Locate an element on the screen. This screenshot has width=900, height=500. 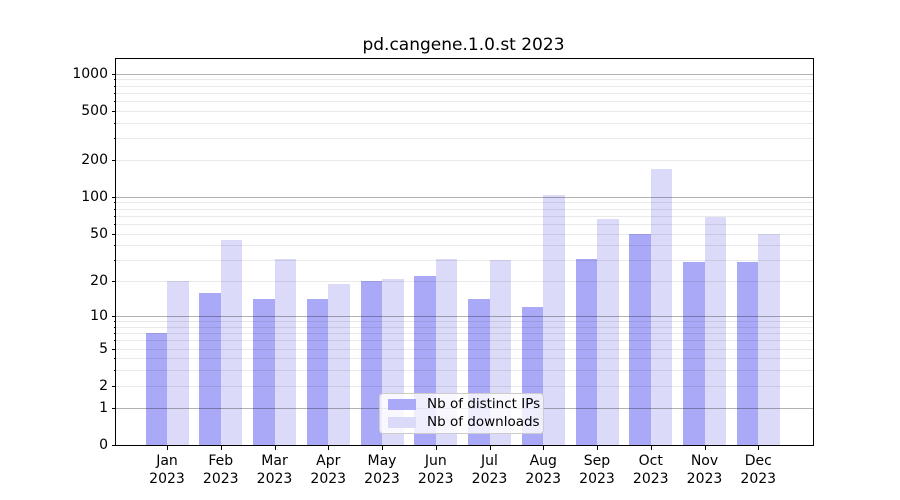
bar-distinct-ips-oct is located at coordinates (640, 339).